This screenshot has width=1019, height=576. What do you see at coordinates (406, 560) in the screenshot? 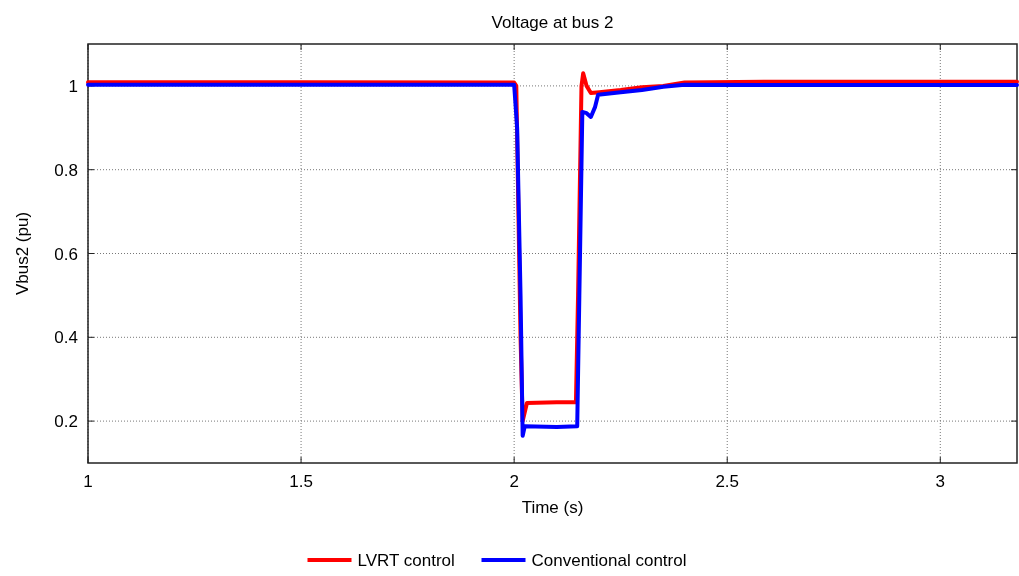
I see `legend-label: LVRT control` at bounding box center [406, 560].